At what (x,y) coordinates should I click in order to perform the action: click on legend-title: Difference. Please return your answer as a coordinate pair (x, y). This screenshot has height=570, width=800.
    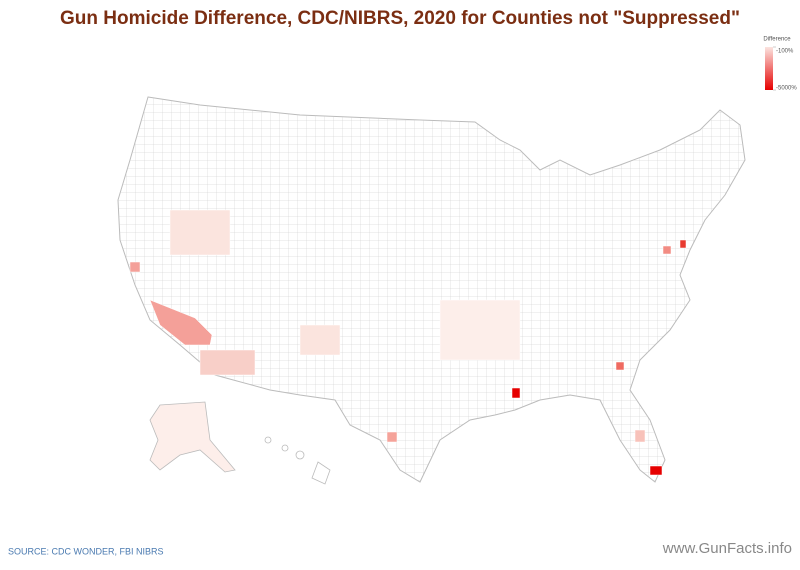
    Looking at the image, I should click on (777, 40).